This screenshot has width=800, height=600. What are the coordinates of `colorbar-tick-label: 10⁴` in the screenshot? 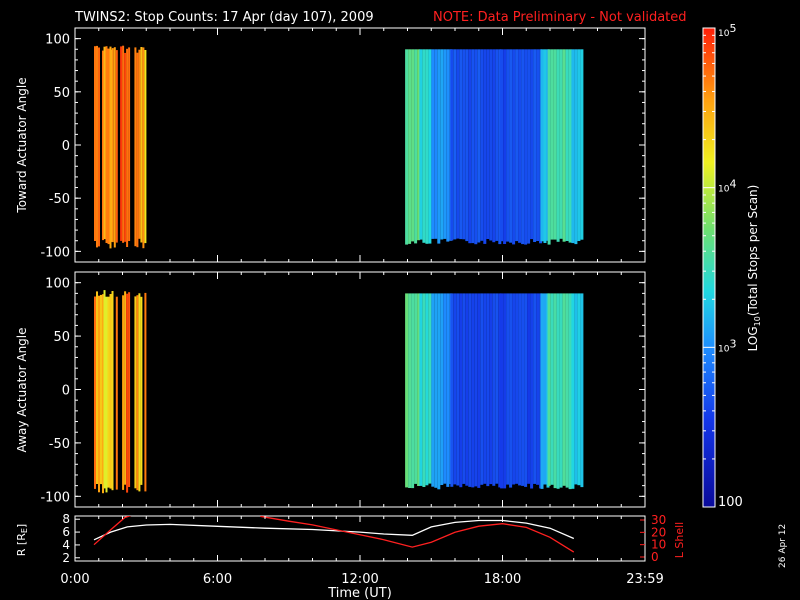 It's located at (727, 186).